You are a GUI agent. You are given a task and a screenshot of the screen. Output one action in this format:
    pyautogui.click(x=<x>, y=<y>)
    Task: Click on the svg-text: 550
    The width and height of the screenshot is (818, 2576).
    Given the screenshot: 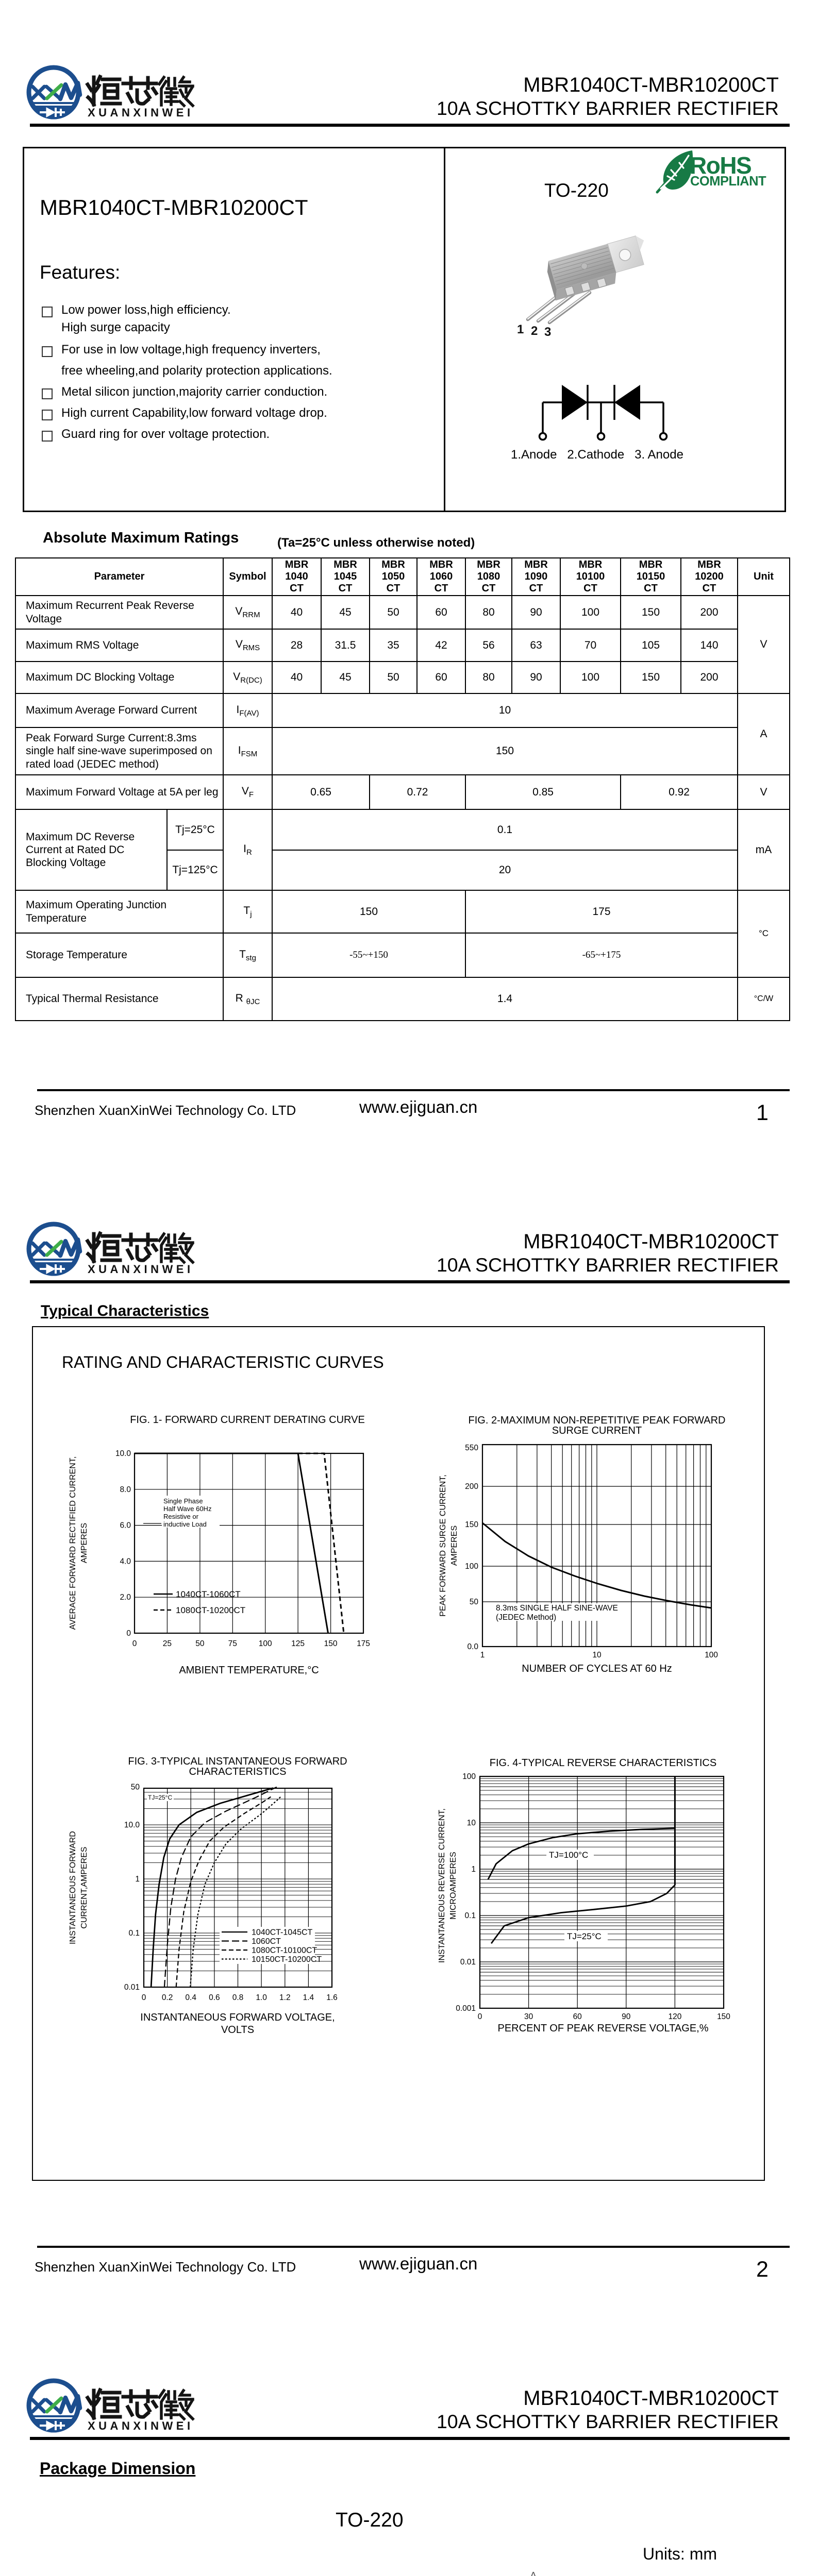 What is the action you would take?
    pyautogui.click(x=471, y=1448)
    